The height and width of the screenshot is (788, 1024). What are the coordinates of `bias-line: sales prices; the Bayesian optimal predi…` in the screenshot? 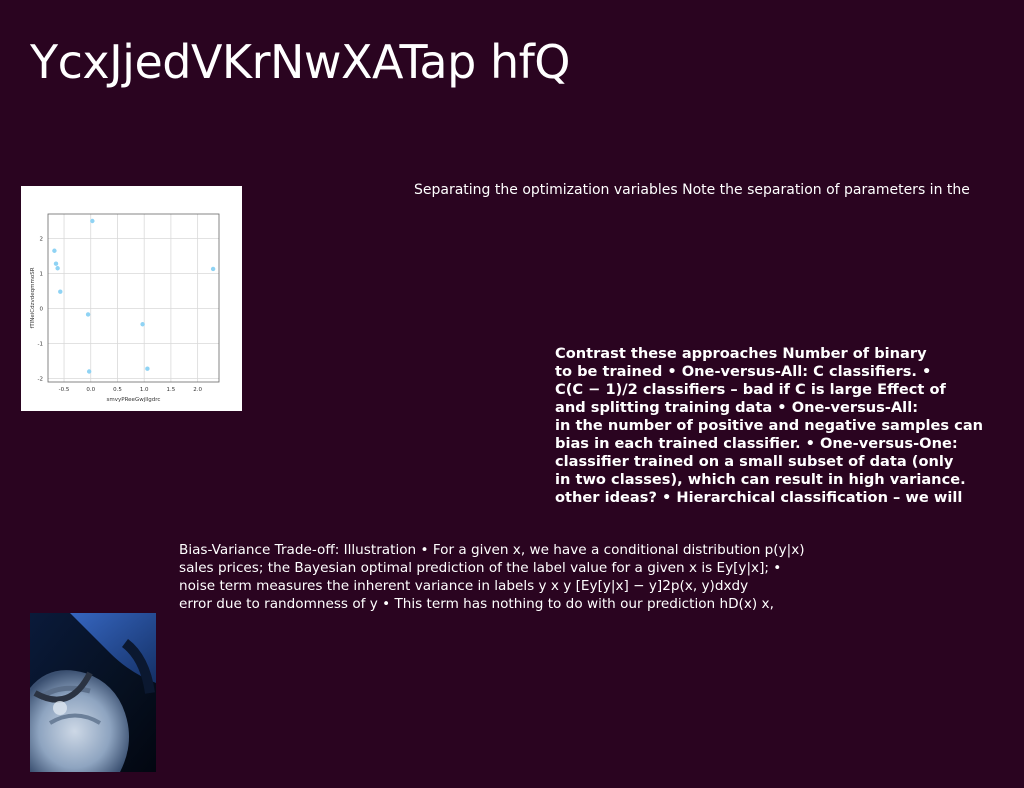 It's located at (480, 568).